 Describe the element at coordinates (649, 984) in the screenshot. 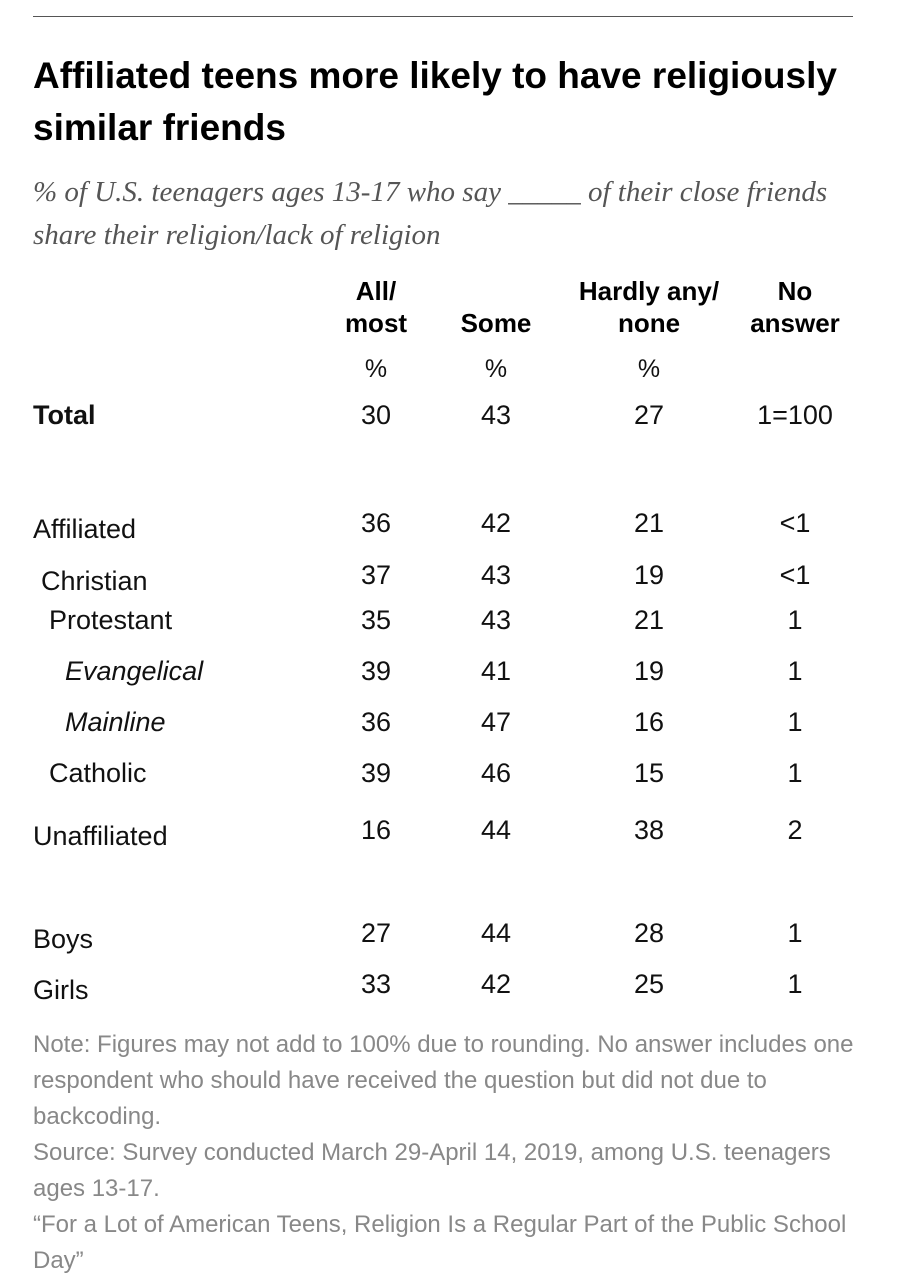

I see `table-cell: 25` at that location.